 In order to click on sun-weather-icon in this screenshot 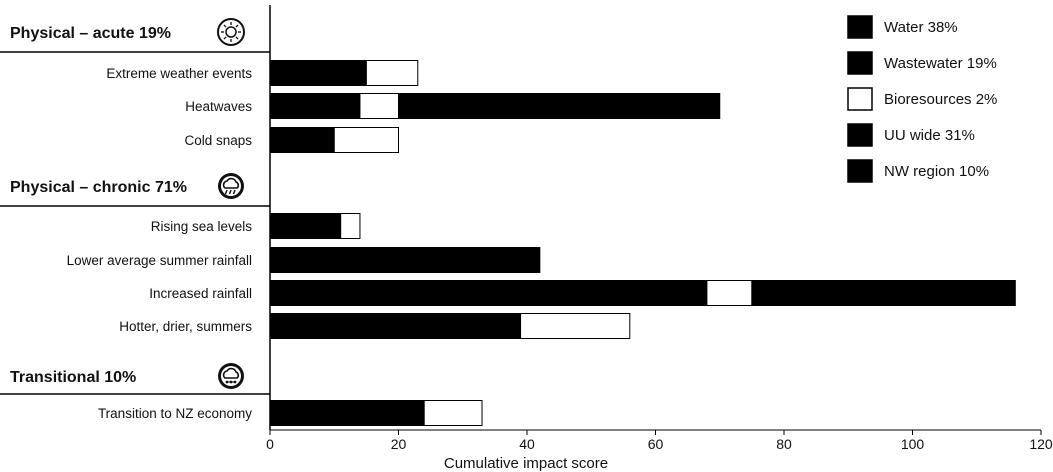, I will do `click(231, 32)`.